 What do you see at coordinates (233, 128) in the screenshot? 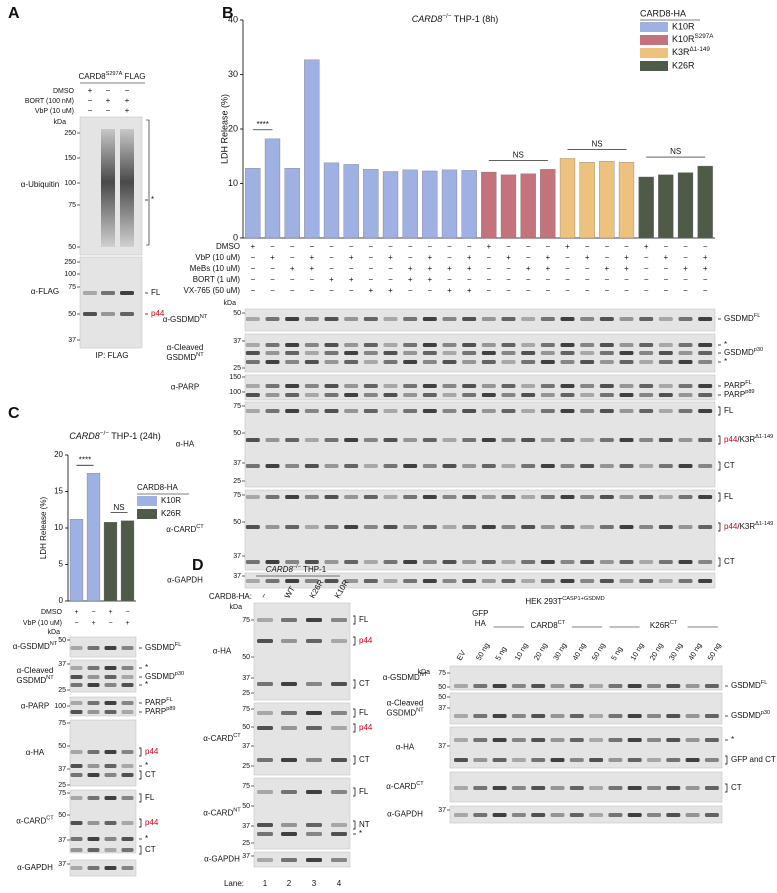
I see `y-tick-label: 20` at bounding box center [233, 128].